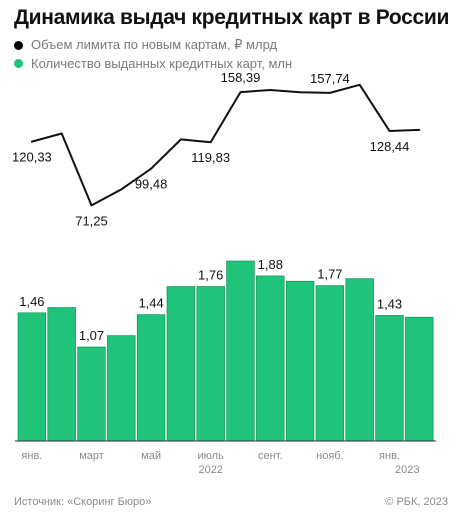 The image size is (460, 520). I want to click on bar-value-label: 1,76, so click(210, 275).